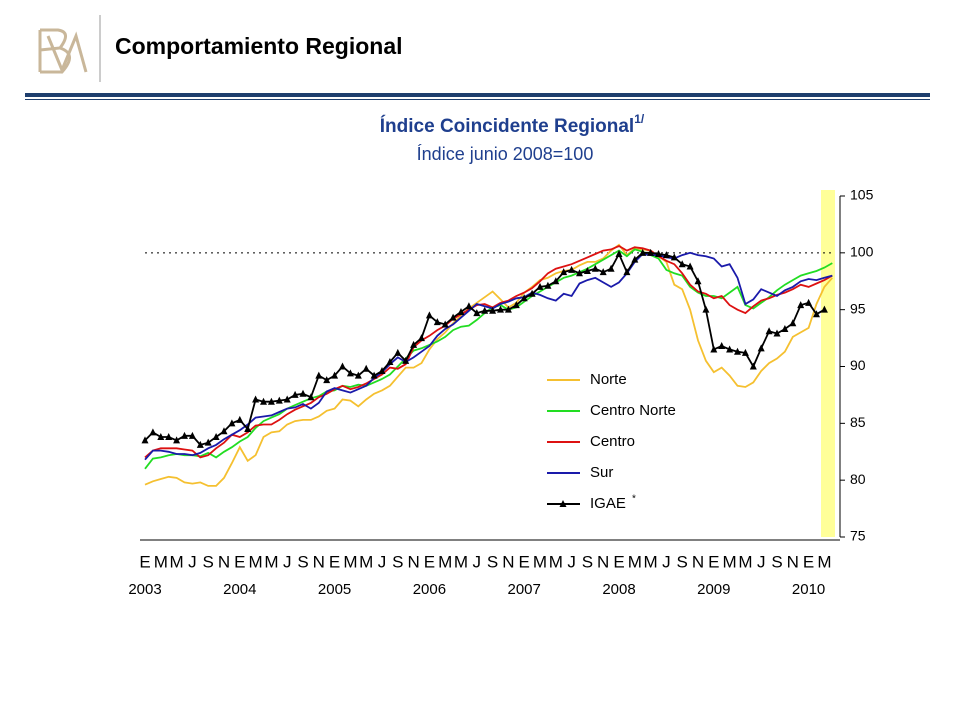 The image size is (960, 720). I want to click on chart-title-text: Índice Coincidente Regional, so click(507, 126).